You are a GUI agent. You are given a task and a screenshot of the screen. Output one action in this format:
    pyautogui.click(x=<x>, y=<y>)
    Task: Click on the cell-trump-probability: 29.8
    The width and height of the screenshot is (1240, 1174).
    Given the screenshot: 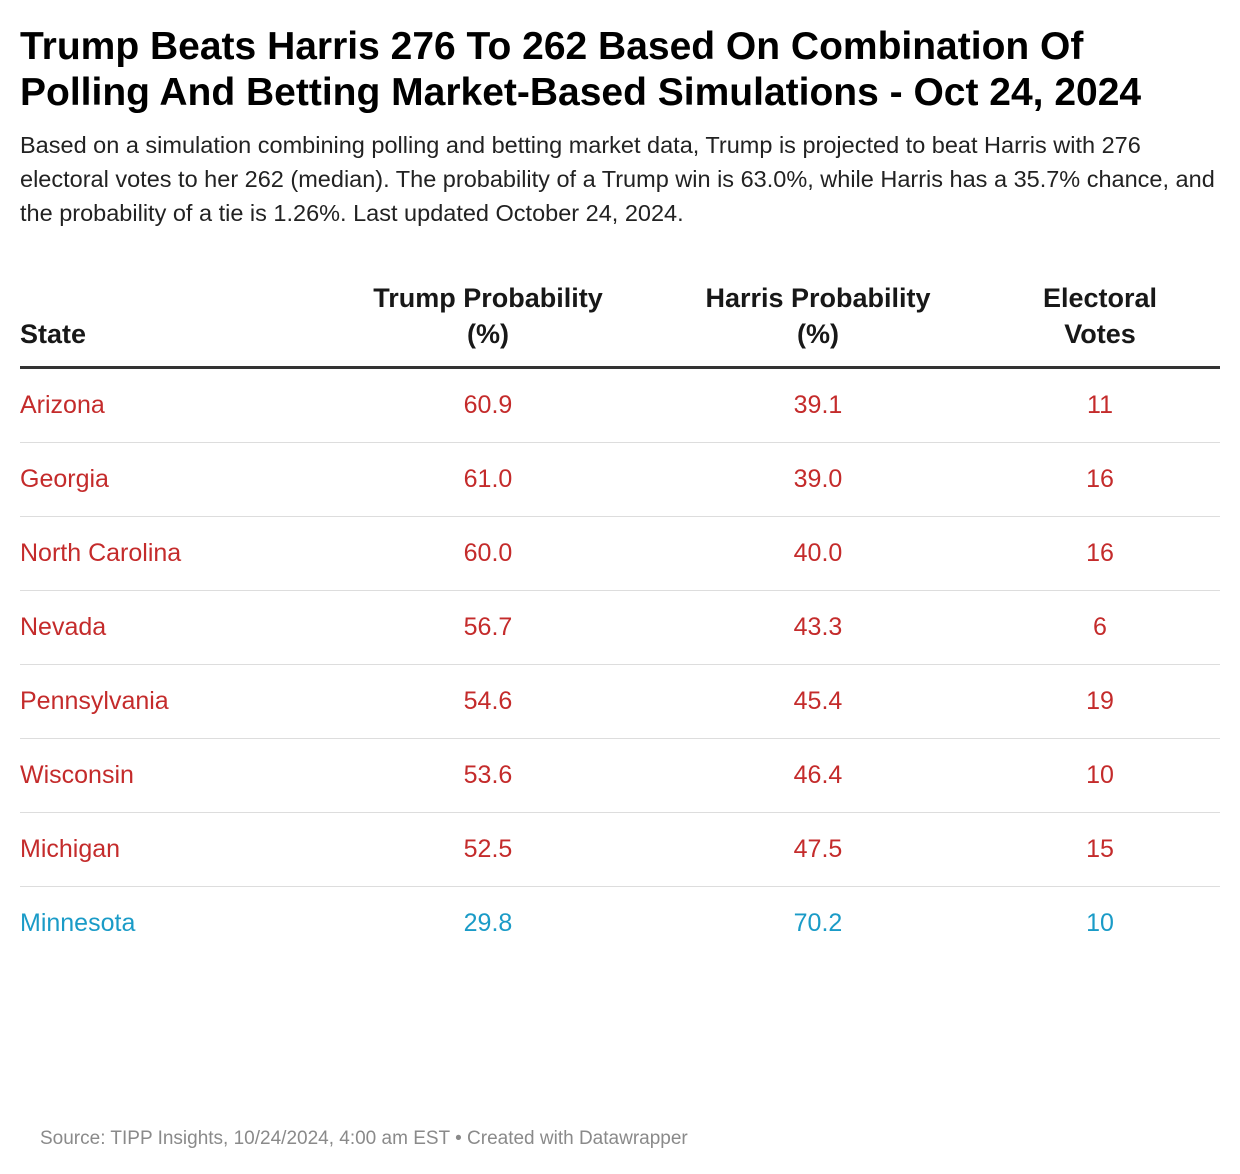 What is the action you would take?
    pyautogui.click(x=488, y=923)
    